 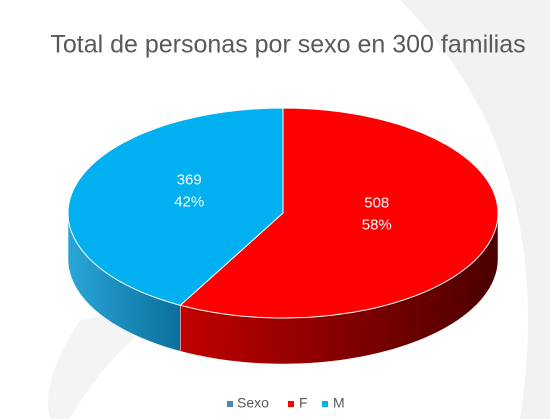 I want to click on decor, so click(x=124, y=359).